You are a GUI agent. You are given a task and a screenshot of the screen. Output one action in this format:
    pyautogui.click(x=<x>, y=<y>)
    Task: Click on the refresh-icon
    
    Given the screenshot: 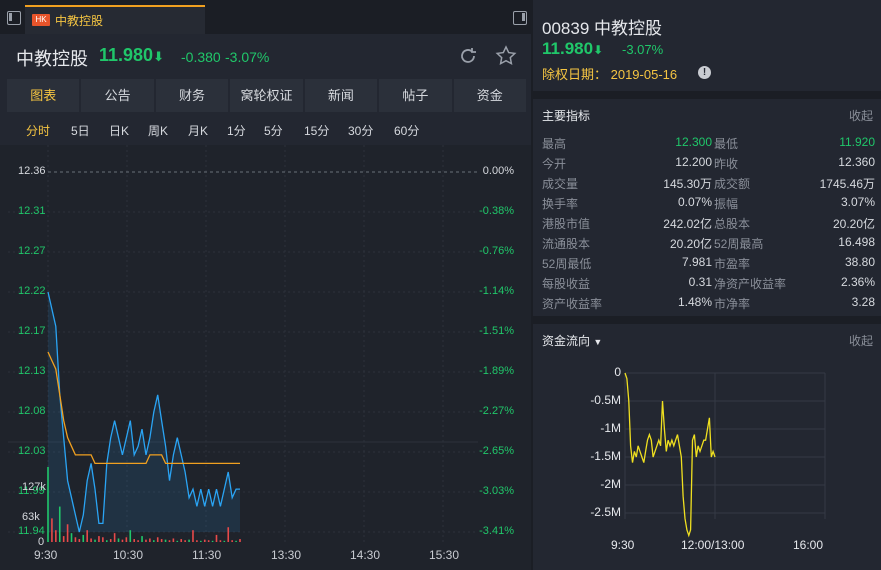 What is the action you would take?
    pyautogui.click(x=468, y=56)
    